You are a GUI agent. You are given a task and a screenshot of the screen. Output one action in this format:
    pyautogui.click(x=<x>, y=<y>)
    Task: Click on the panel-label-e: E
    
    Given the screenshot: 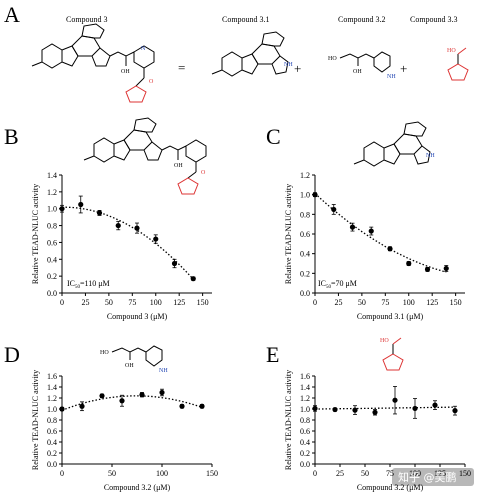 What is the action you would take?
    pyautogui.click(x=272, y=354)
    